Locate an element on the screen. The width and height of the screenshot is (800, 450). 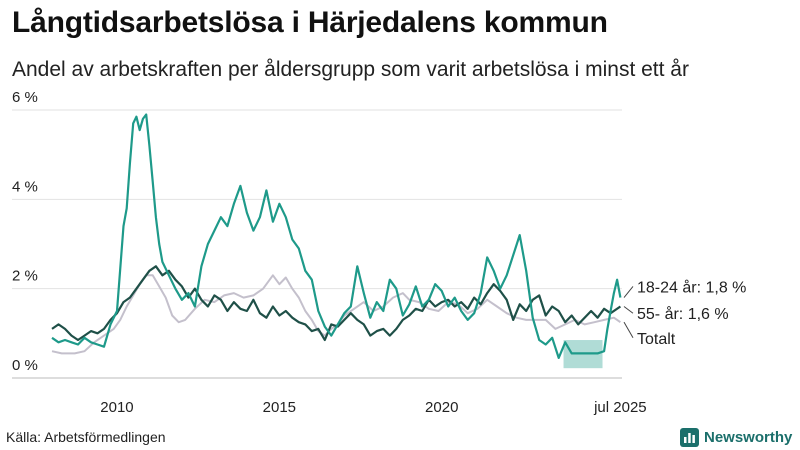
x-tick-label: 2015 is located at coordinates (279, 407).